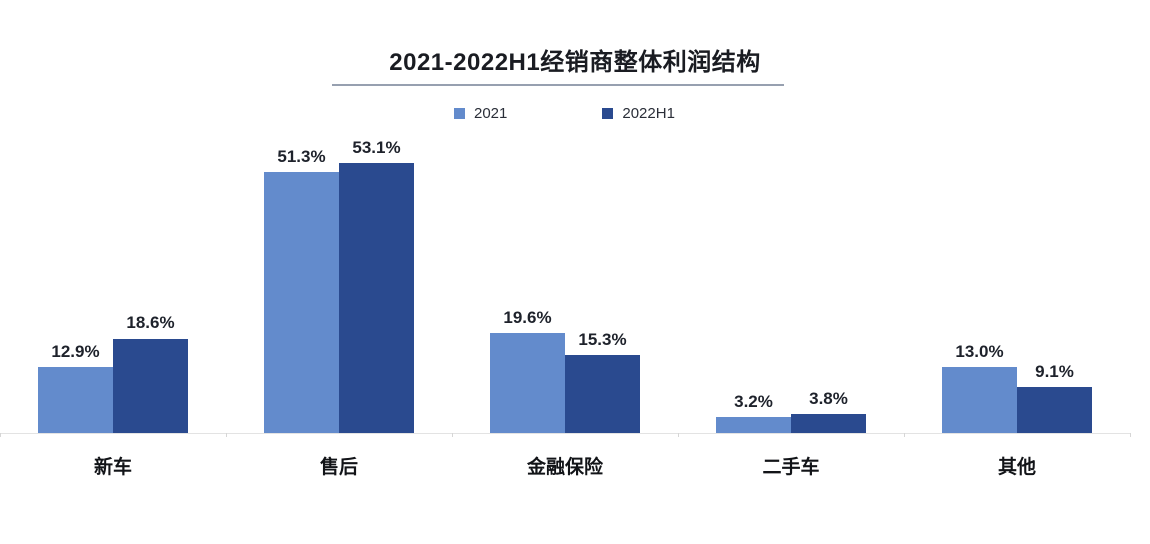  Describe the element at coordinates (75, 352) in the screenshot. I see `value-label: 12.9%` at that location.